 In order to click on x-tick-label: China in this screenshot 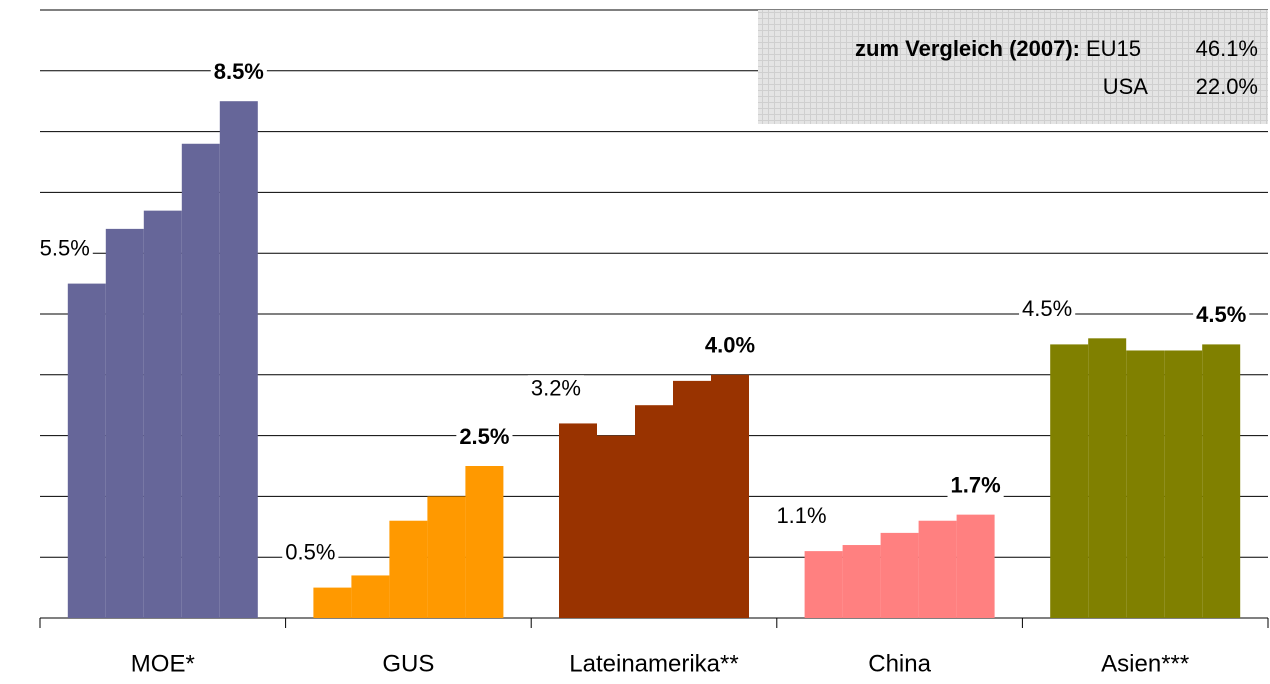, I will do `click(899, 663)`.